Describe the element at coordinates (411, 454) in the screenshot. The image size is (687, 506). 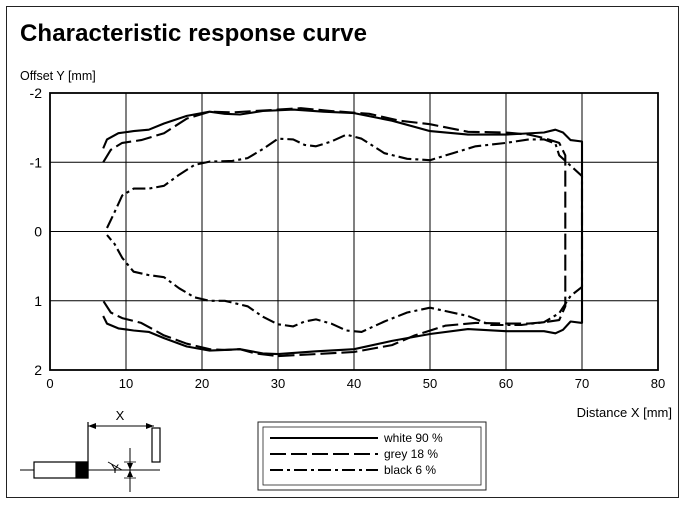
I see `legend-label-2: grey 18 %` at that location.